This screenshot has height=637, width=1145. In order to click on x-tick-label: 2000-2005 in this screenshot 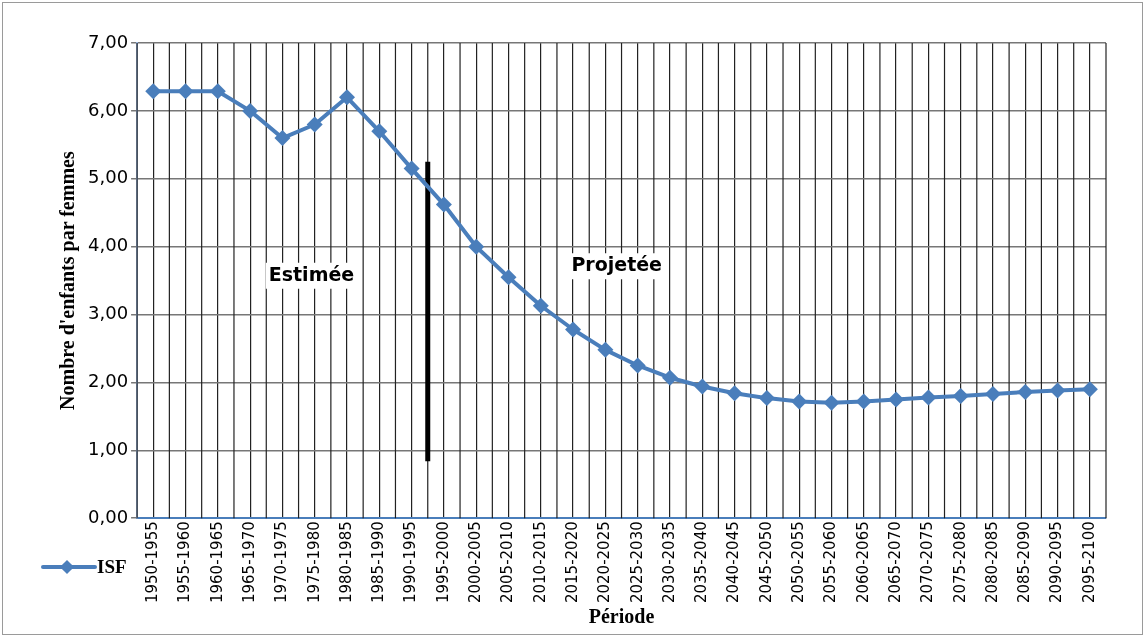, I will do `click(475, 562)`.